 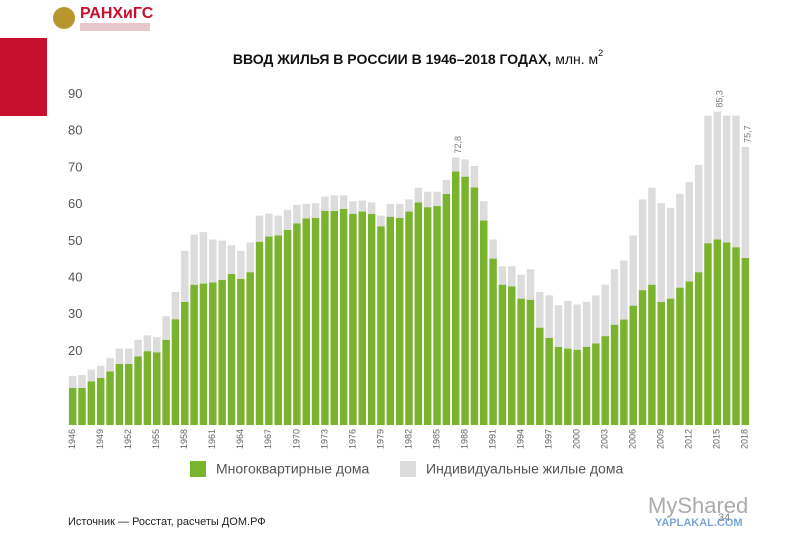 What do you see at coordinates (745, 439) in the screenshot?
I see `x-tick-label: 2018` at bounding box center [745, 439].